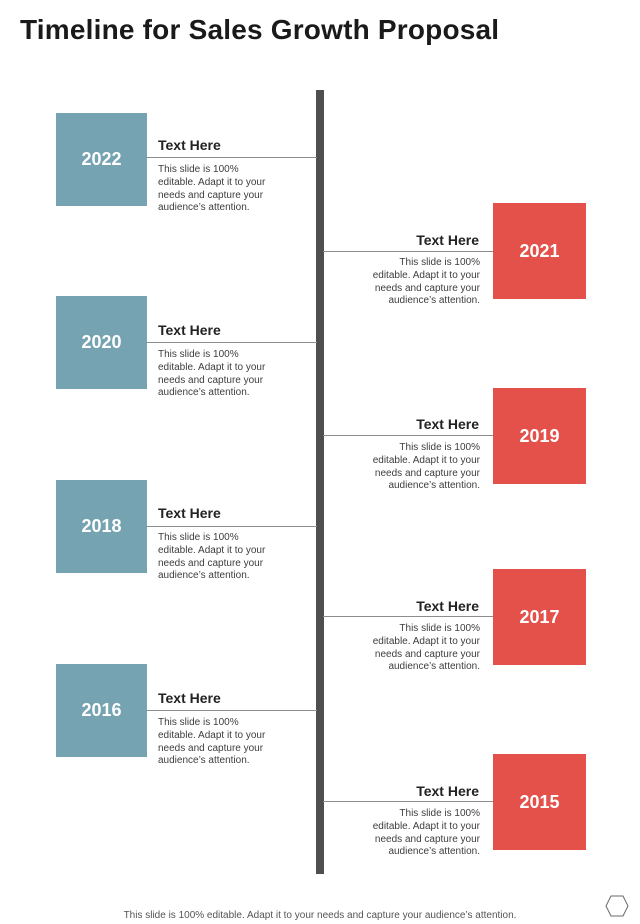  Describe the element at coordinates (539, 802) in the screenshot. I see `year-box-2015: 2015` at that location.